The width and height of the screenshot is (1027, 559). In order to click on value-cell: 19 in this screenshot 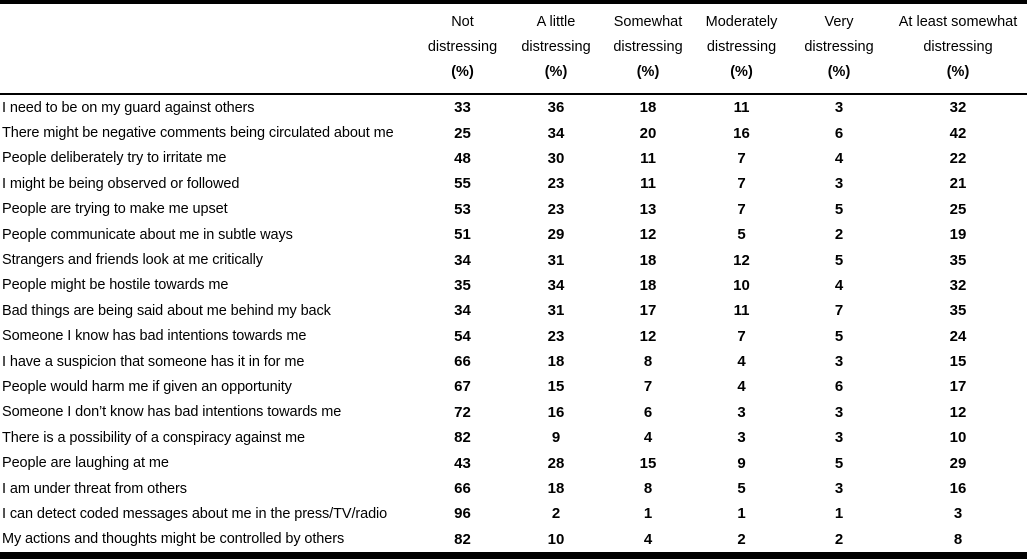, I will do `click(958, 235)`.